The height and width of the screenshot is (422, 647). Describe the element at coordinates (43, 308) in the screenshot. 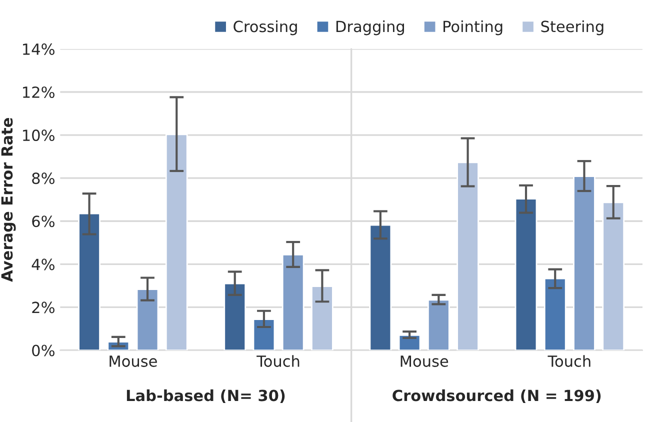

I see `y-tick-label: 2%` at that location.